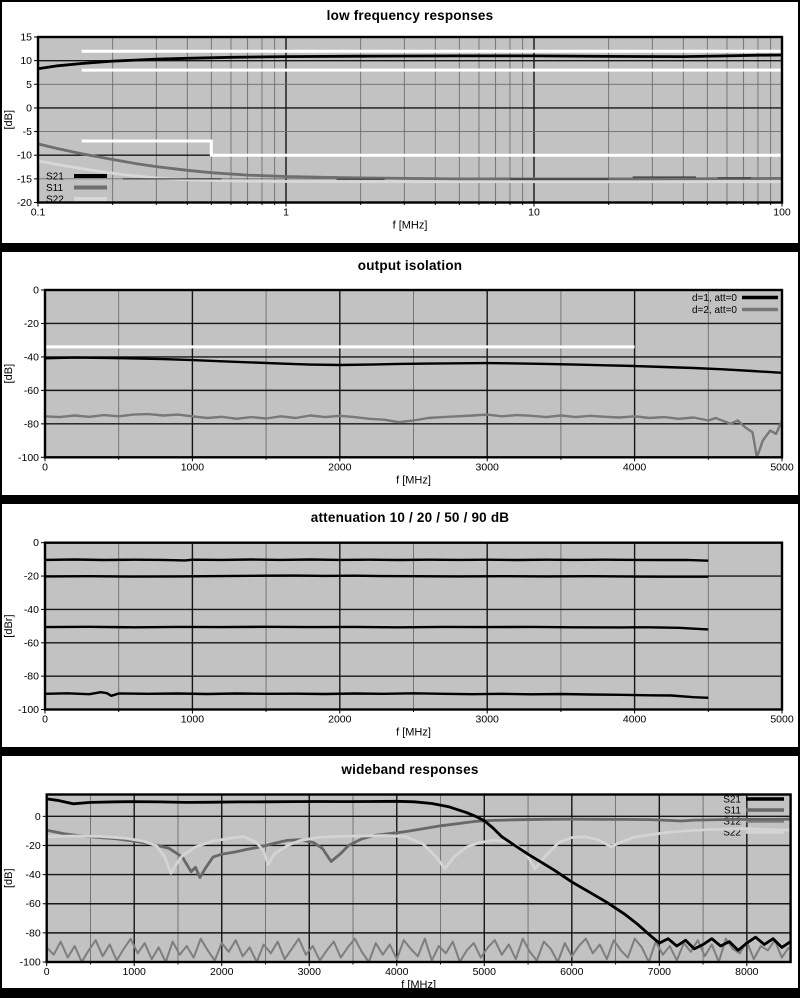  What do you see at coordinates (410, 517) in the screenshot?
I see `chart-title-attenuation: attenuation 10 / 20 / 50 / 90 dB` at bounding box center [410, 517].